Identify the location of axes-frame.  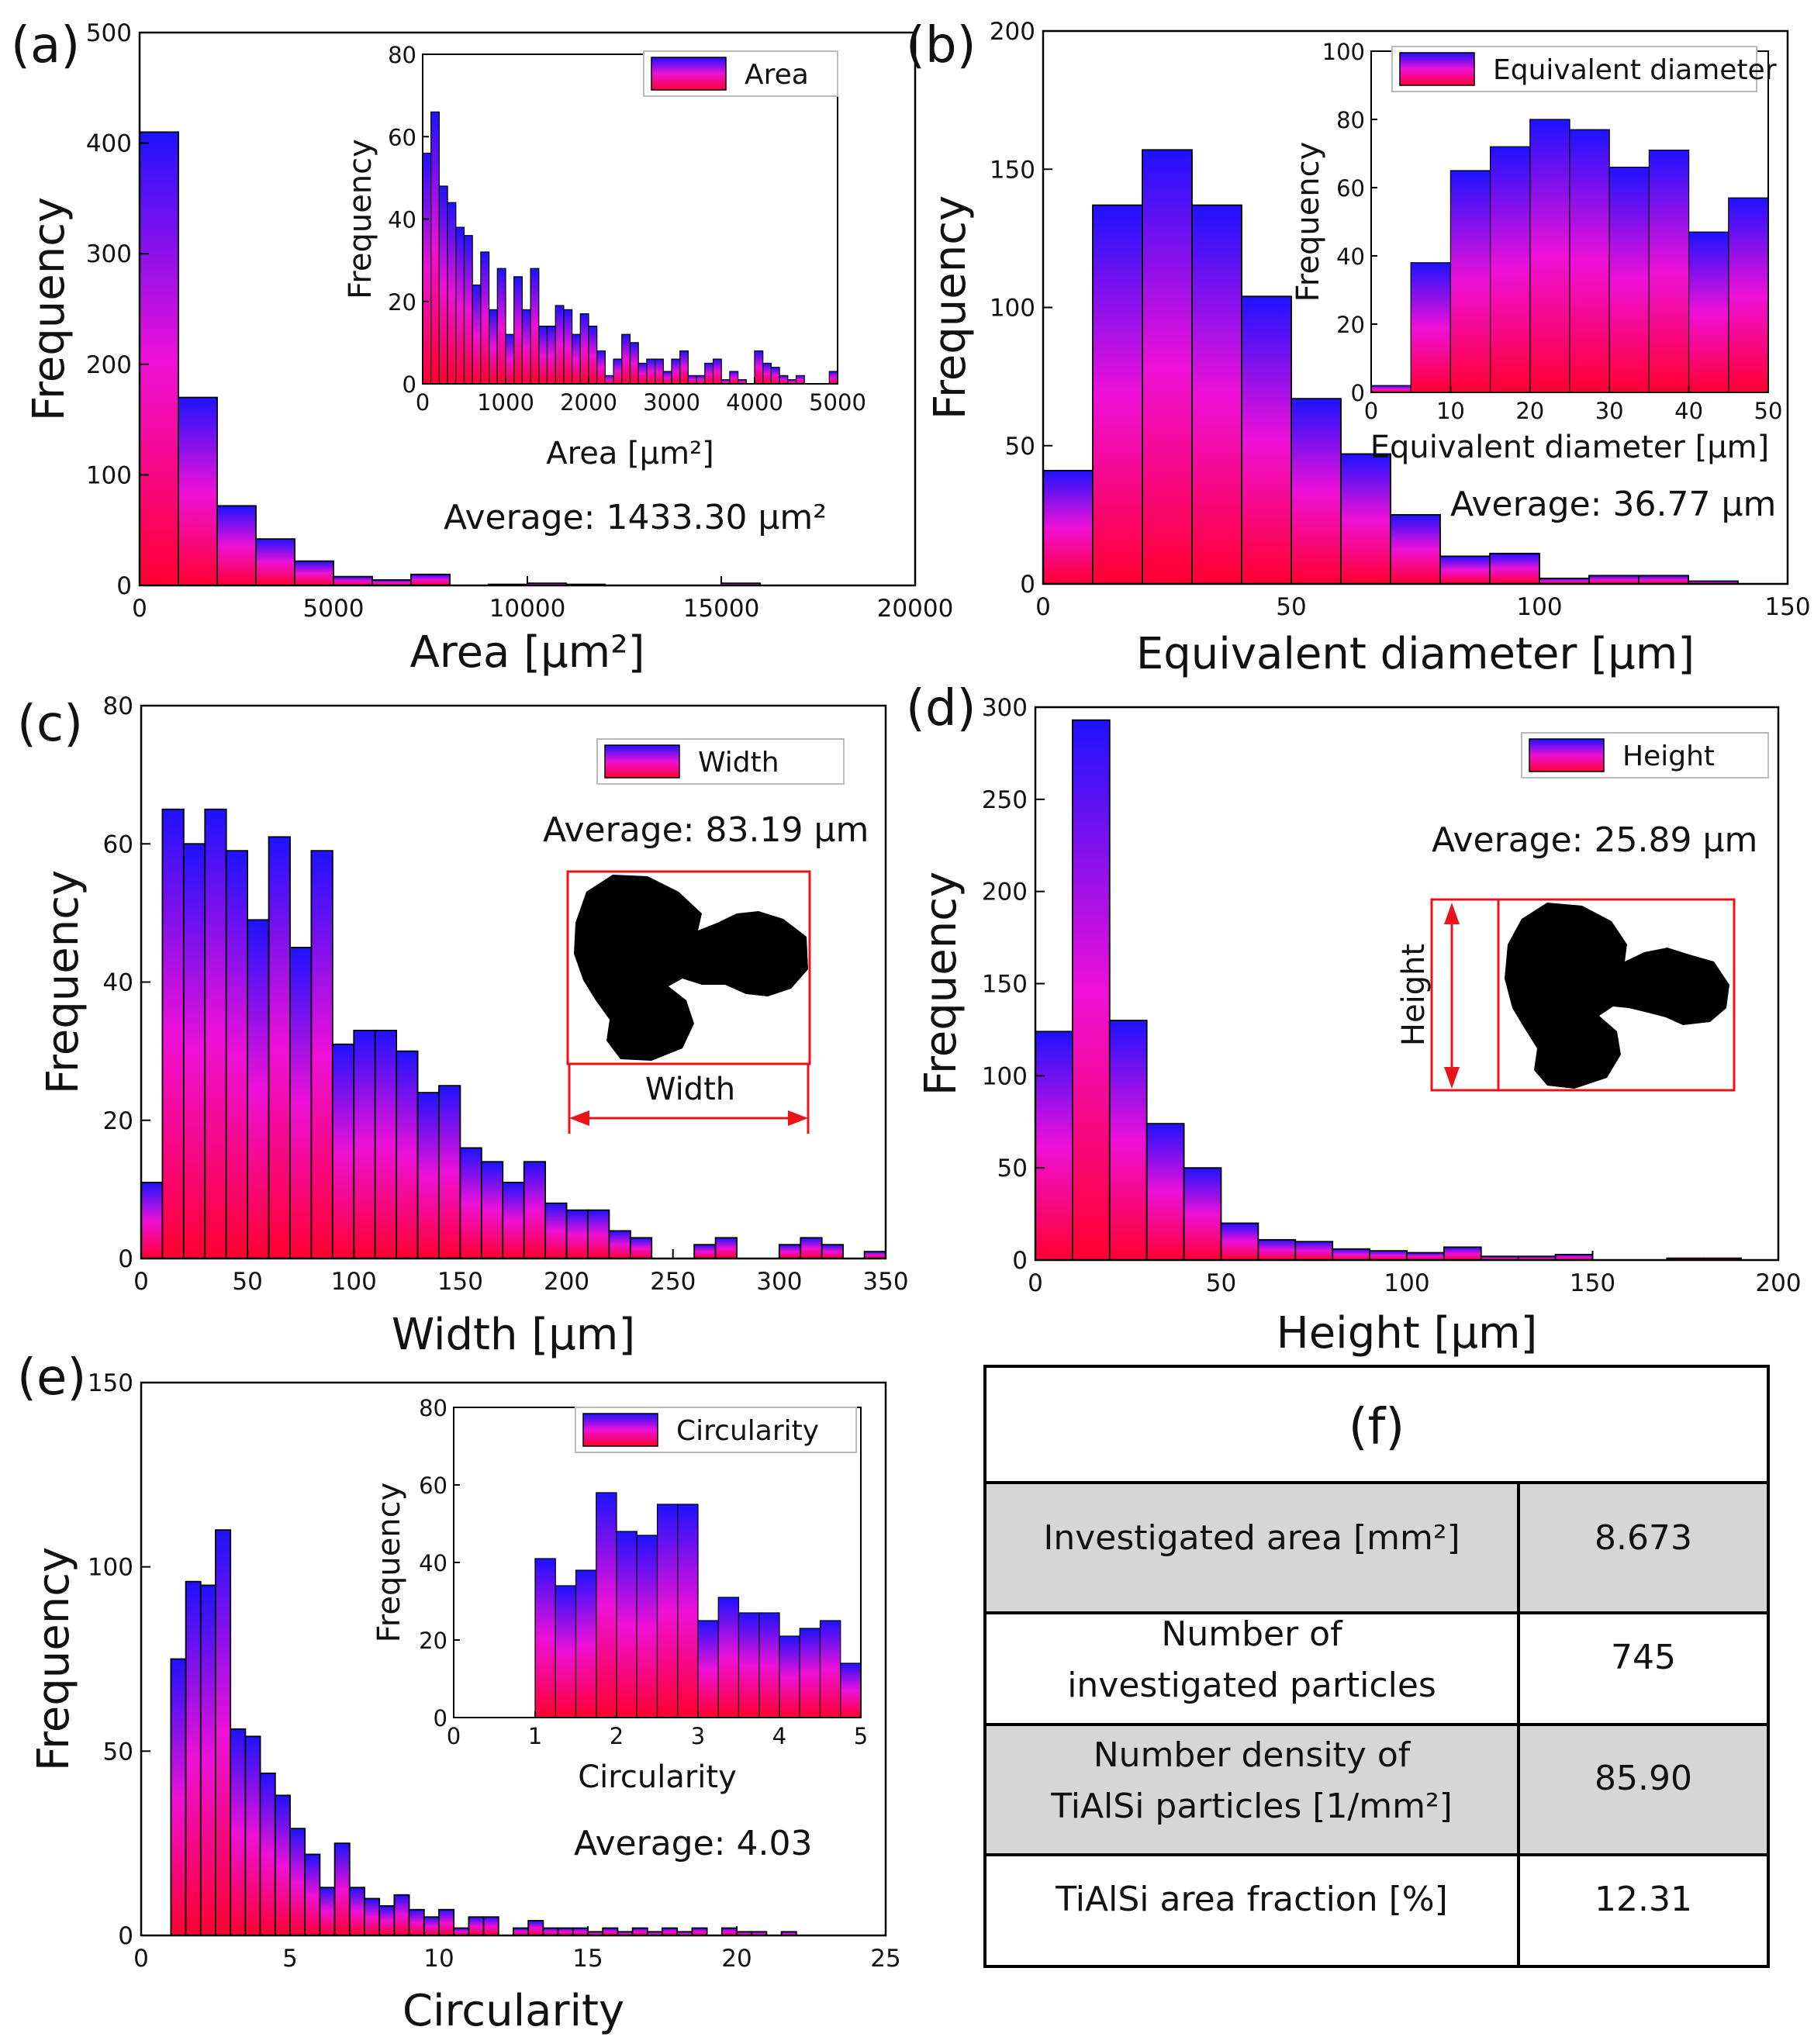
(513, 1659).